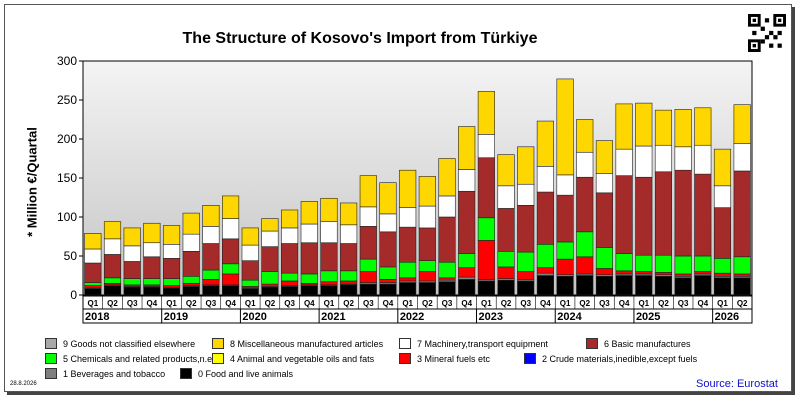 The height and width of the screenshot is (400, 800). I want to click on y-tick-label: 200, so click(67, 139).